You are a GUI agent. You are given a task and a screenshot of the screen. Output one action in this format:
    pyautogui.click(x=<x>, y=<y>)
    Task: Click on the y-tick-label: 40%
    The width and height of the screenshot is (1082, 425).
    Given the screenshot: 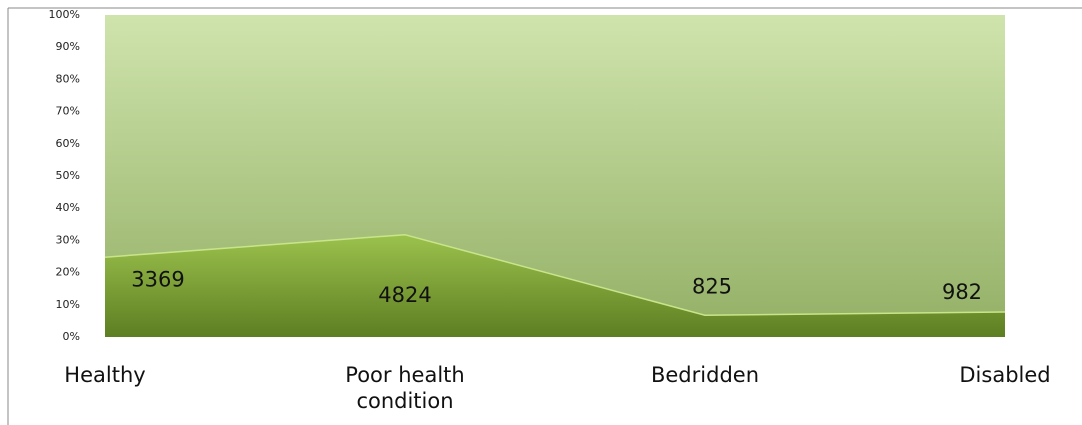 What is the action you would take?
    pyautogui.click(x=68, y=207)
    